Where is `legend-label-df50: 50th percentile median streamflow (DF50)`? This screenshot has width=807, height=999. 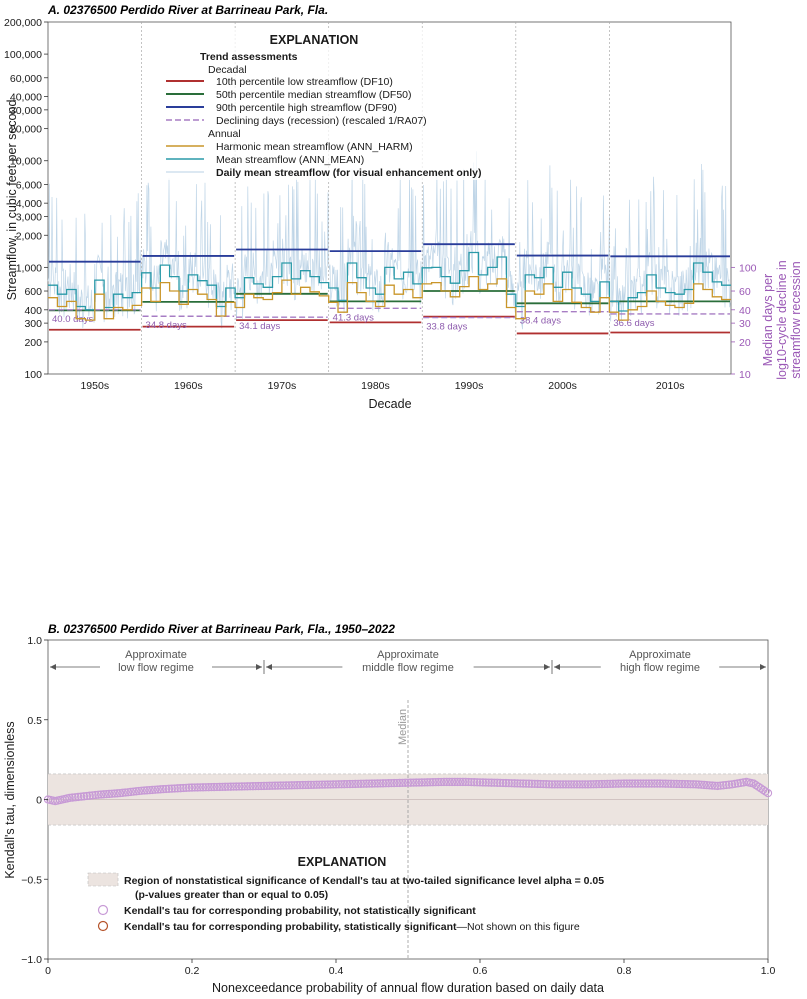
legend-label-df50: 50th percentile median streamflow (DF50) is located at coordinates (314, 95).